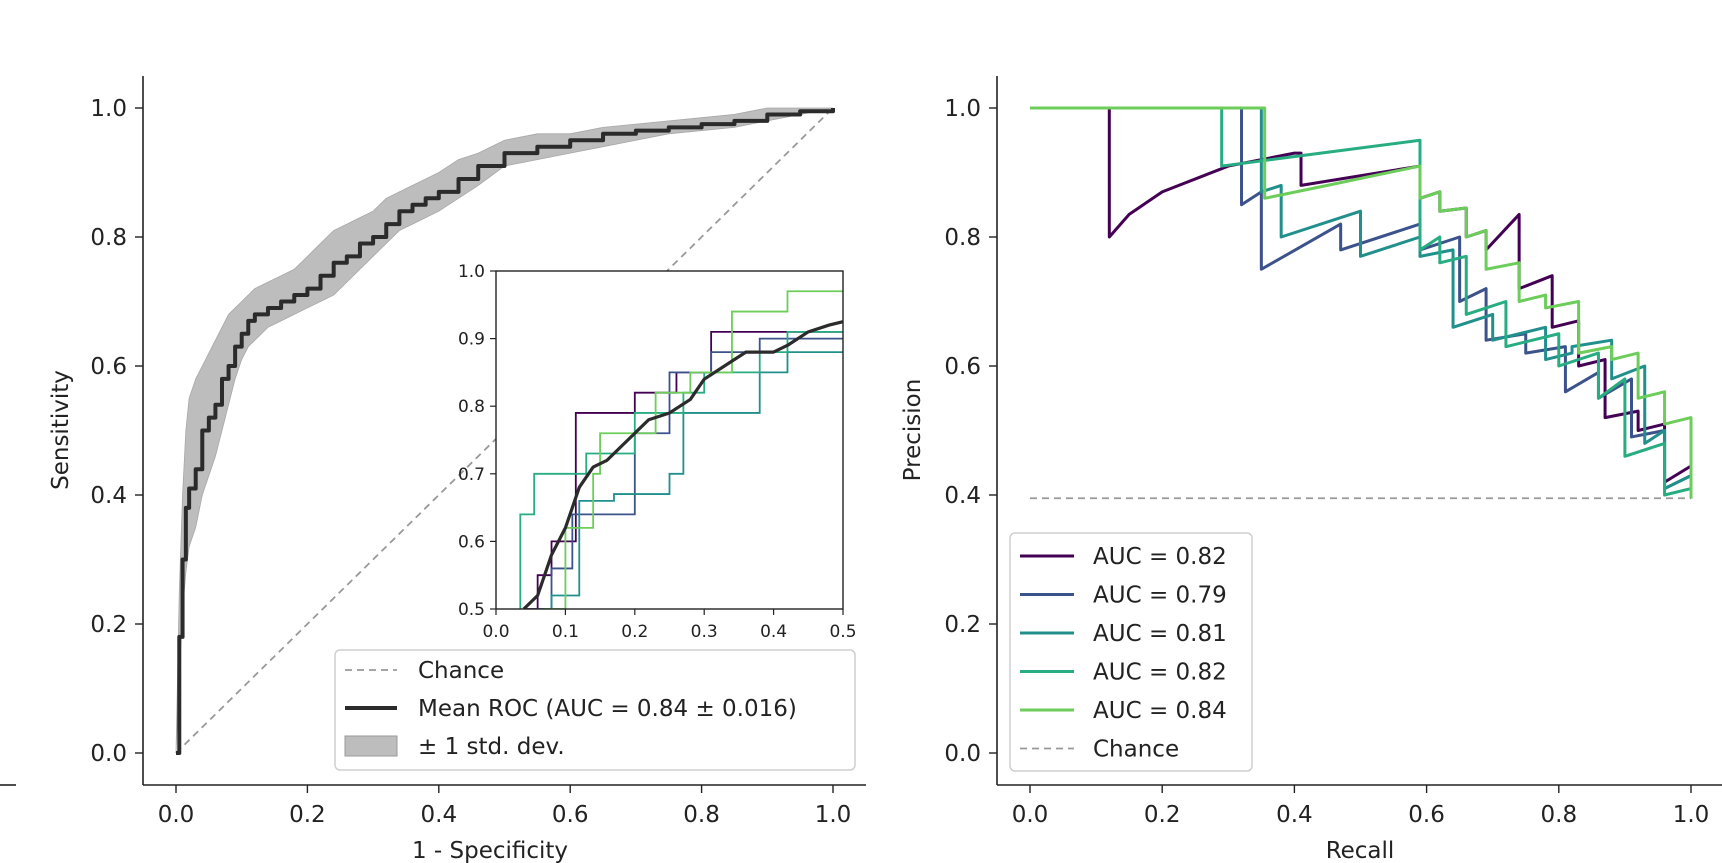  I want to click on roc-legend-band-label: ± 1 std. dev., so click(491, 747).